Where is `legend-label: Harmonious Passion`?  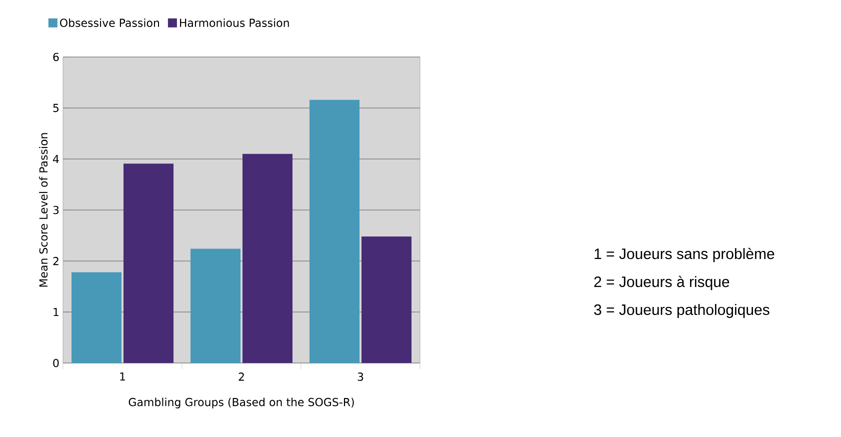
legend-label: Harmonious Passion is located at coordinates (234, 22).